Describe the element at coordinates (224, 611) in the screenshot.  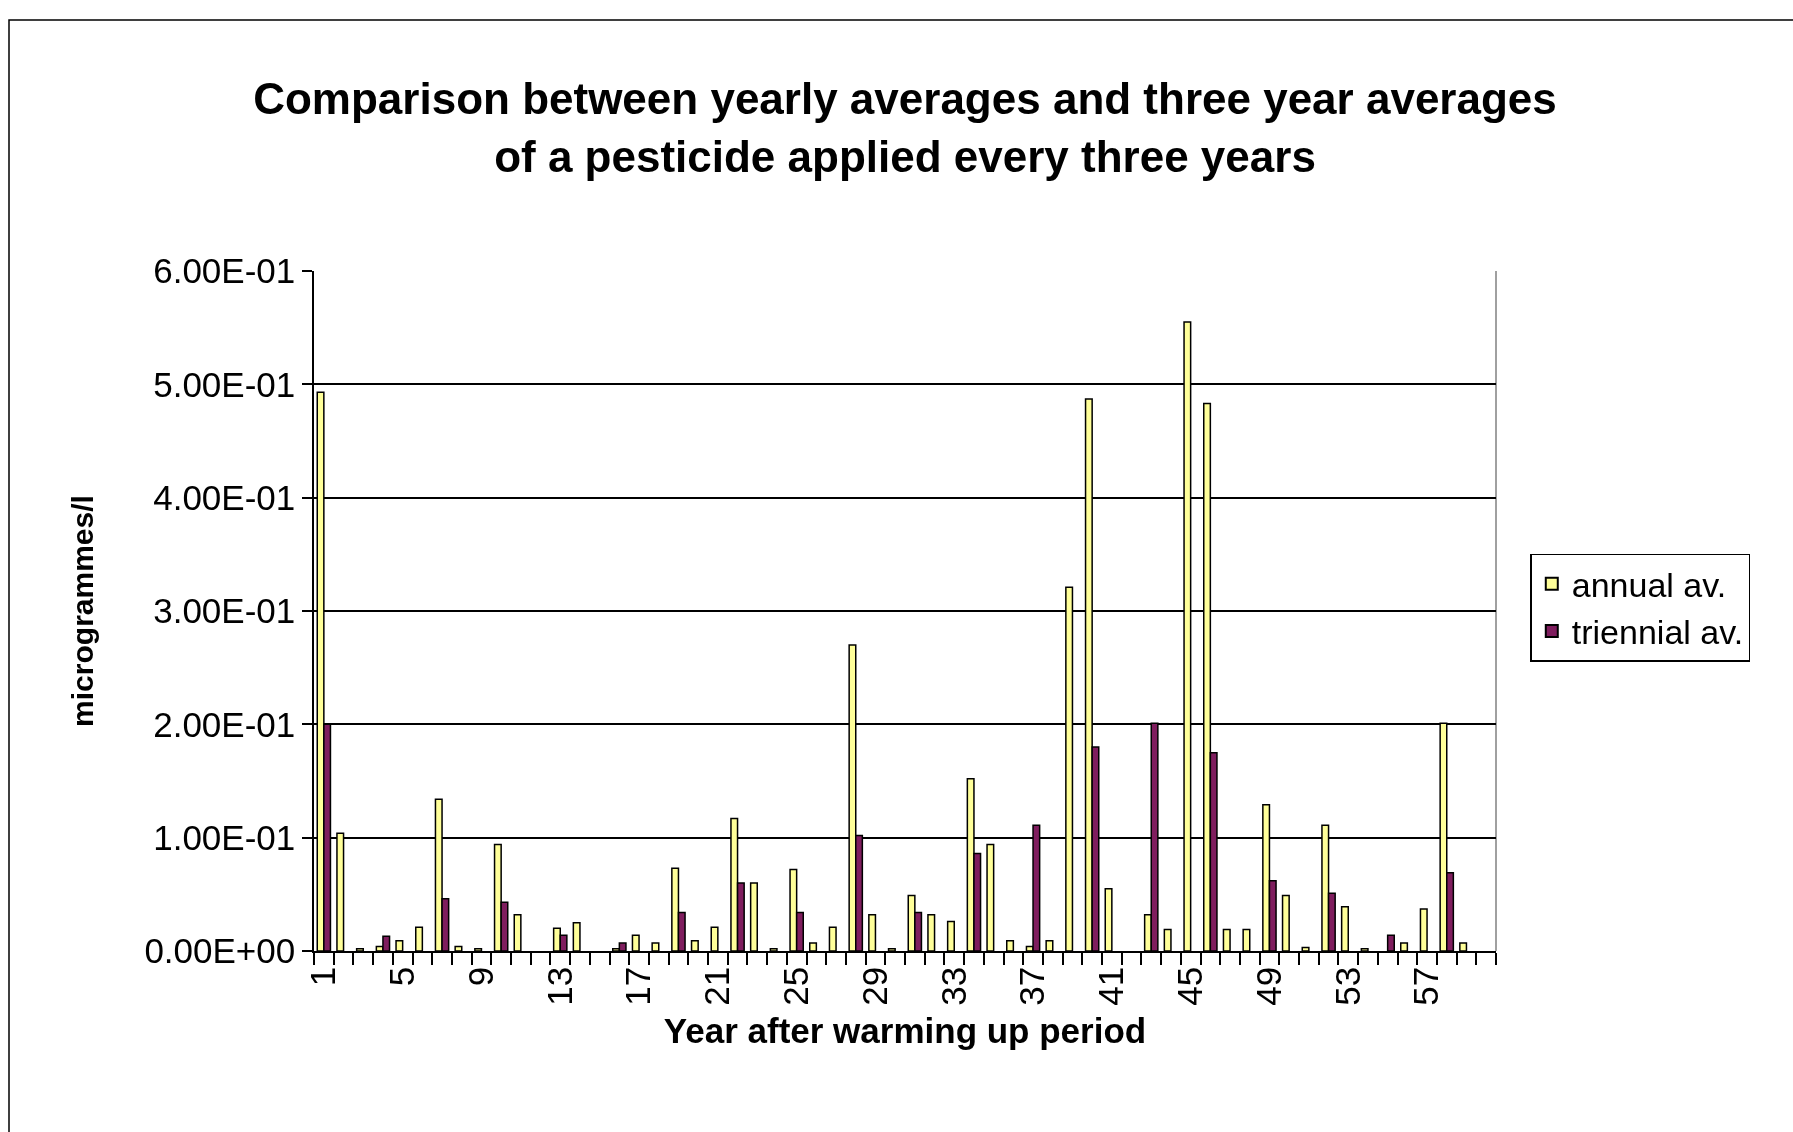
I see `y-tick-label: 3.00E-01` at that location.